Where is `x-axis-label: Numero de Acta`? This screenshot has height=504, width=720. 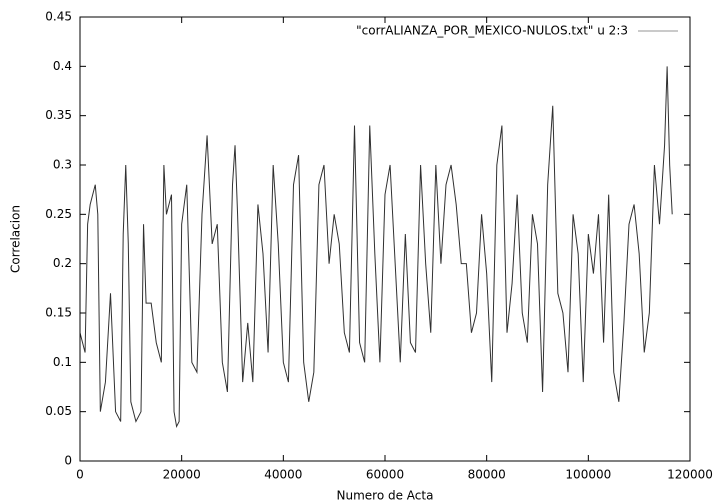 x-axis-label: Numero de Acta is located at coordinates (385, 496).